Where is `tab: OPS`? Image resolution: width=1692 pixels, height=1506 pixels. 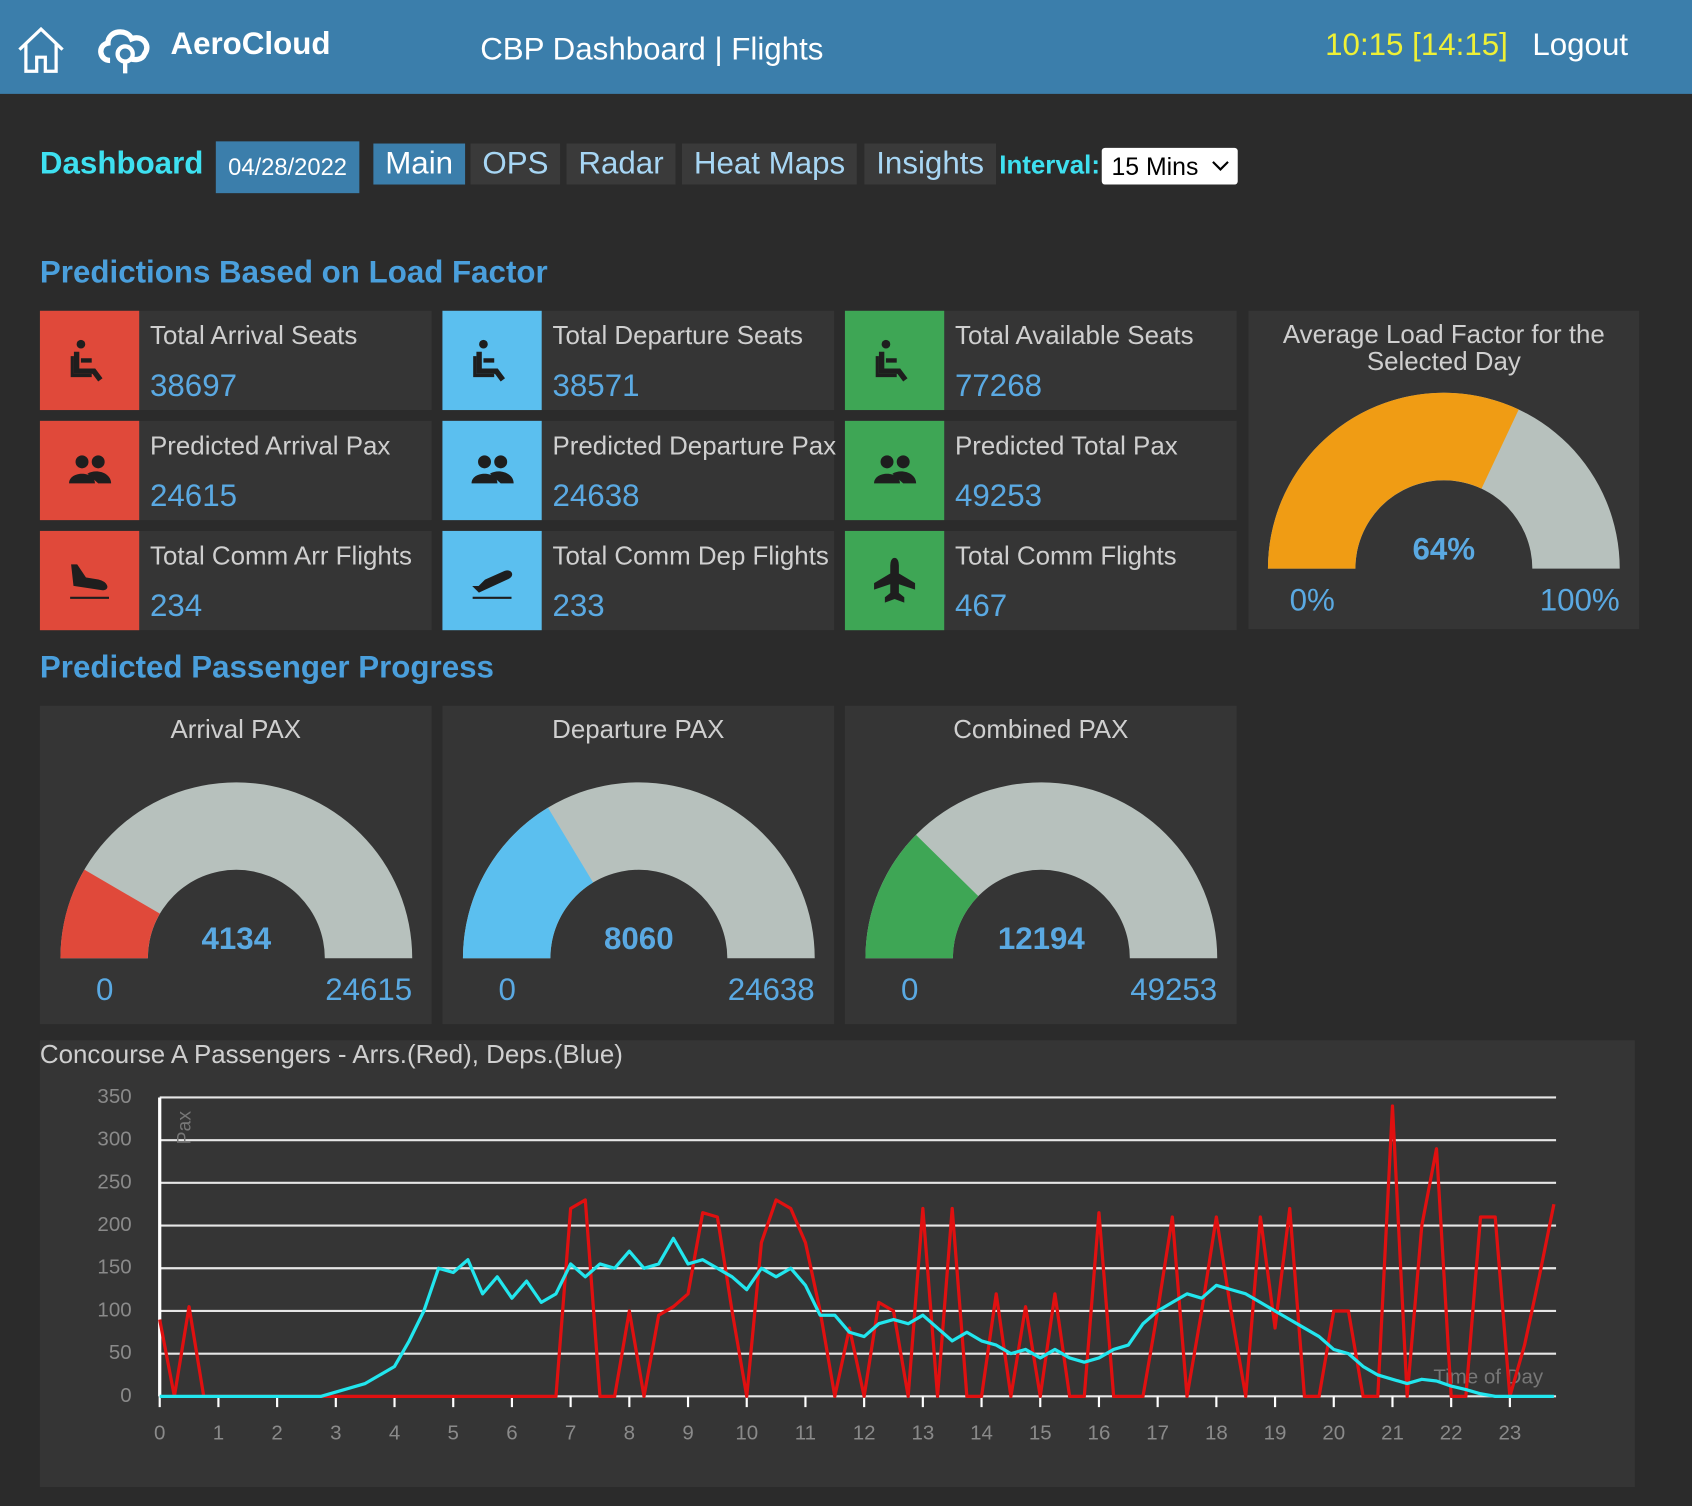
tab: OPS is located at coordinates (515, 164).